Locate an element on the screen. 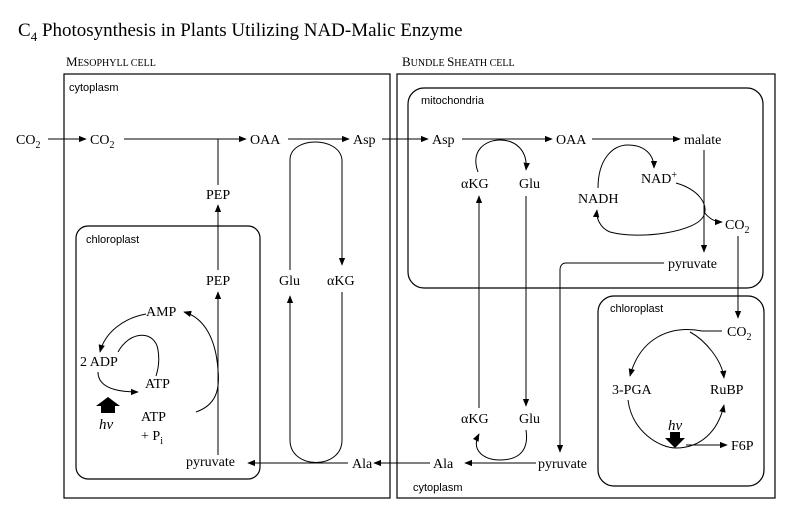 The image size is (805, 523). bundle-sheath-cell-header: BUNDLE SHEATH CELL is located at coordinates (458, 61).